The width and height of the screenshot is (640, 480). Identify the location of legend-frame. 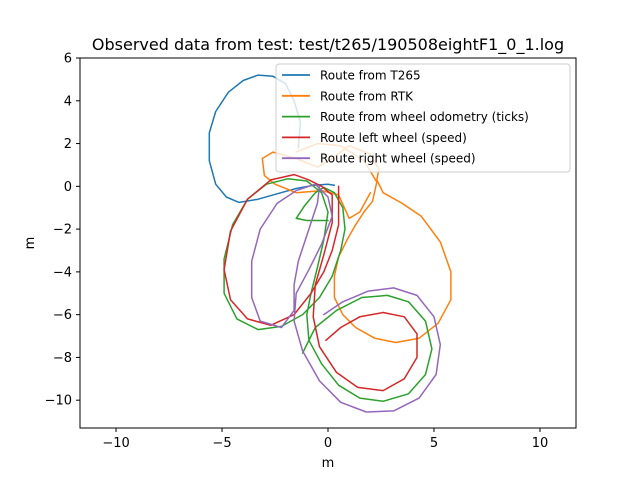
(423, 118).